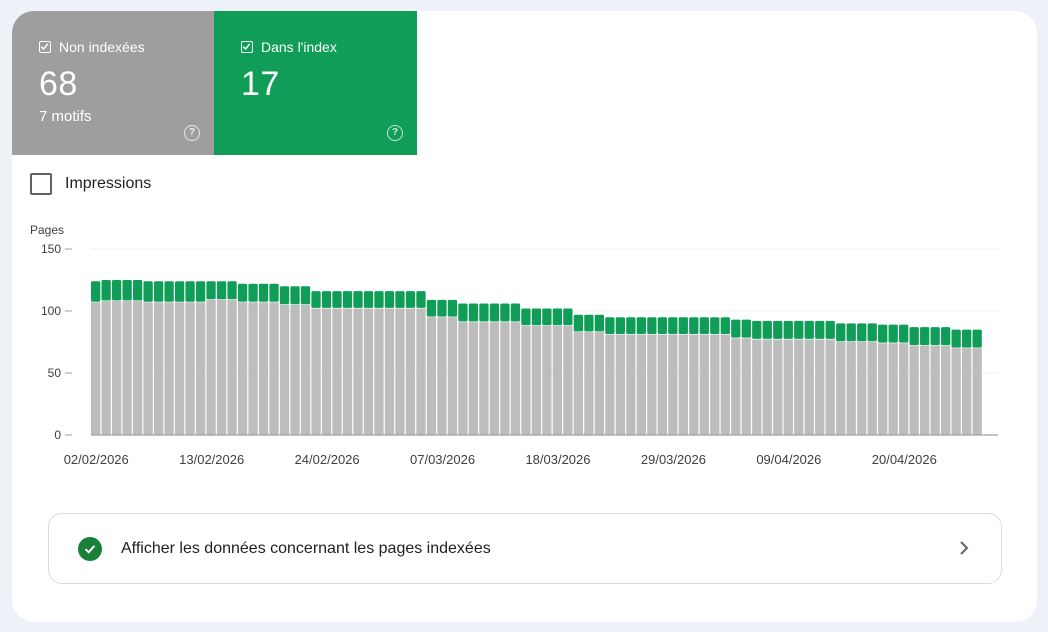 The width and height of the screenshot is (1048, 632). What do you see at coordinates (51, 249) in the screenshot?
I see `y-tick-label: 150` at bounding box center [51, 249].